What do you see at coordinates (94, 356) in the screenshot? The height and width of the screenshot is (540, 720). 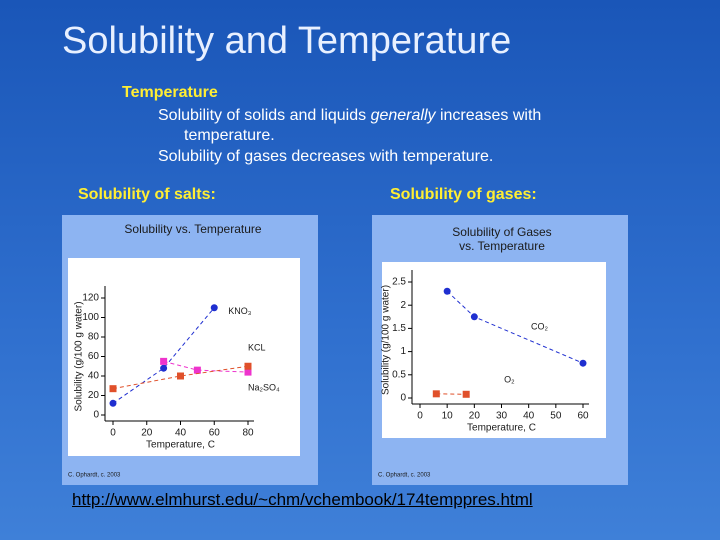 I see `y-tick-label: 60` at bounding box center [94, 356].